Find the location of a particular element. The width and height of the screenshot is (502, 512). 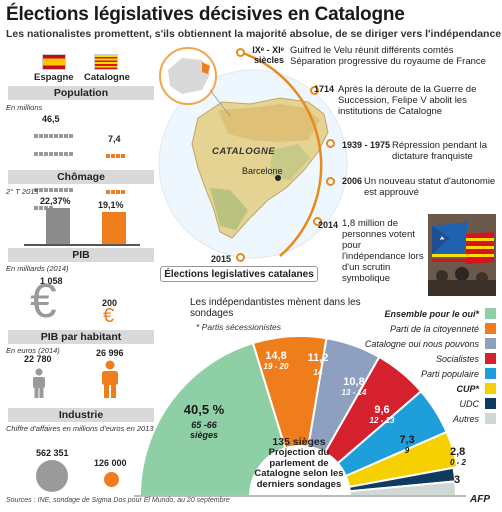

barcelona-marker is located at coordinates (278, 178).